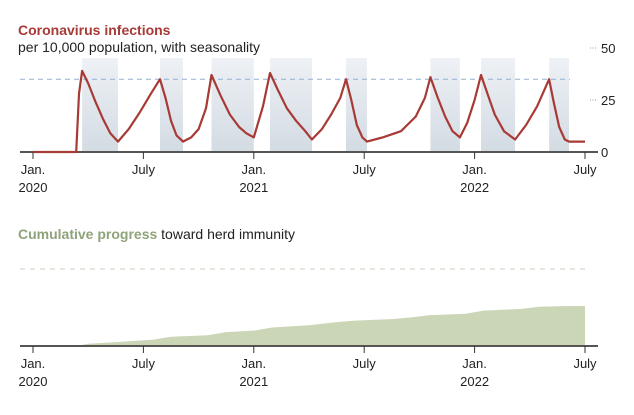 The height and width of the screenshot is (415, 634). I want to click on chart2-title-rest: toward herd immunity, so click(226, 234).